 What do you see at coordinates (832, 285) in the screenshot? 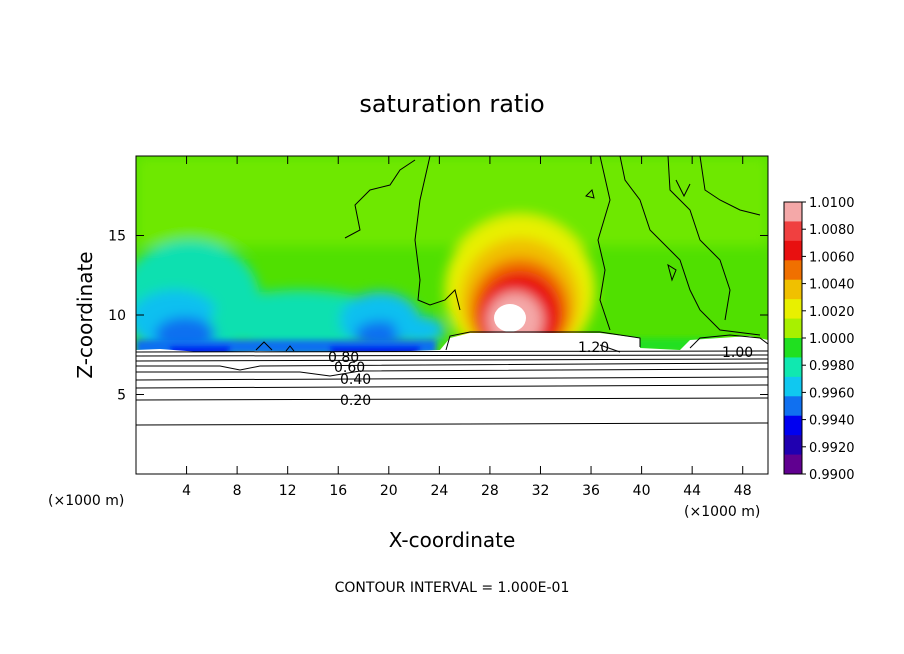
I see `colorbar-label: 1.0040` at bounding box center [832, 285].